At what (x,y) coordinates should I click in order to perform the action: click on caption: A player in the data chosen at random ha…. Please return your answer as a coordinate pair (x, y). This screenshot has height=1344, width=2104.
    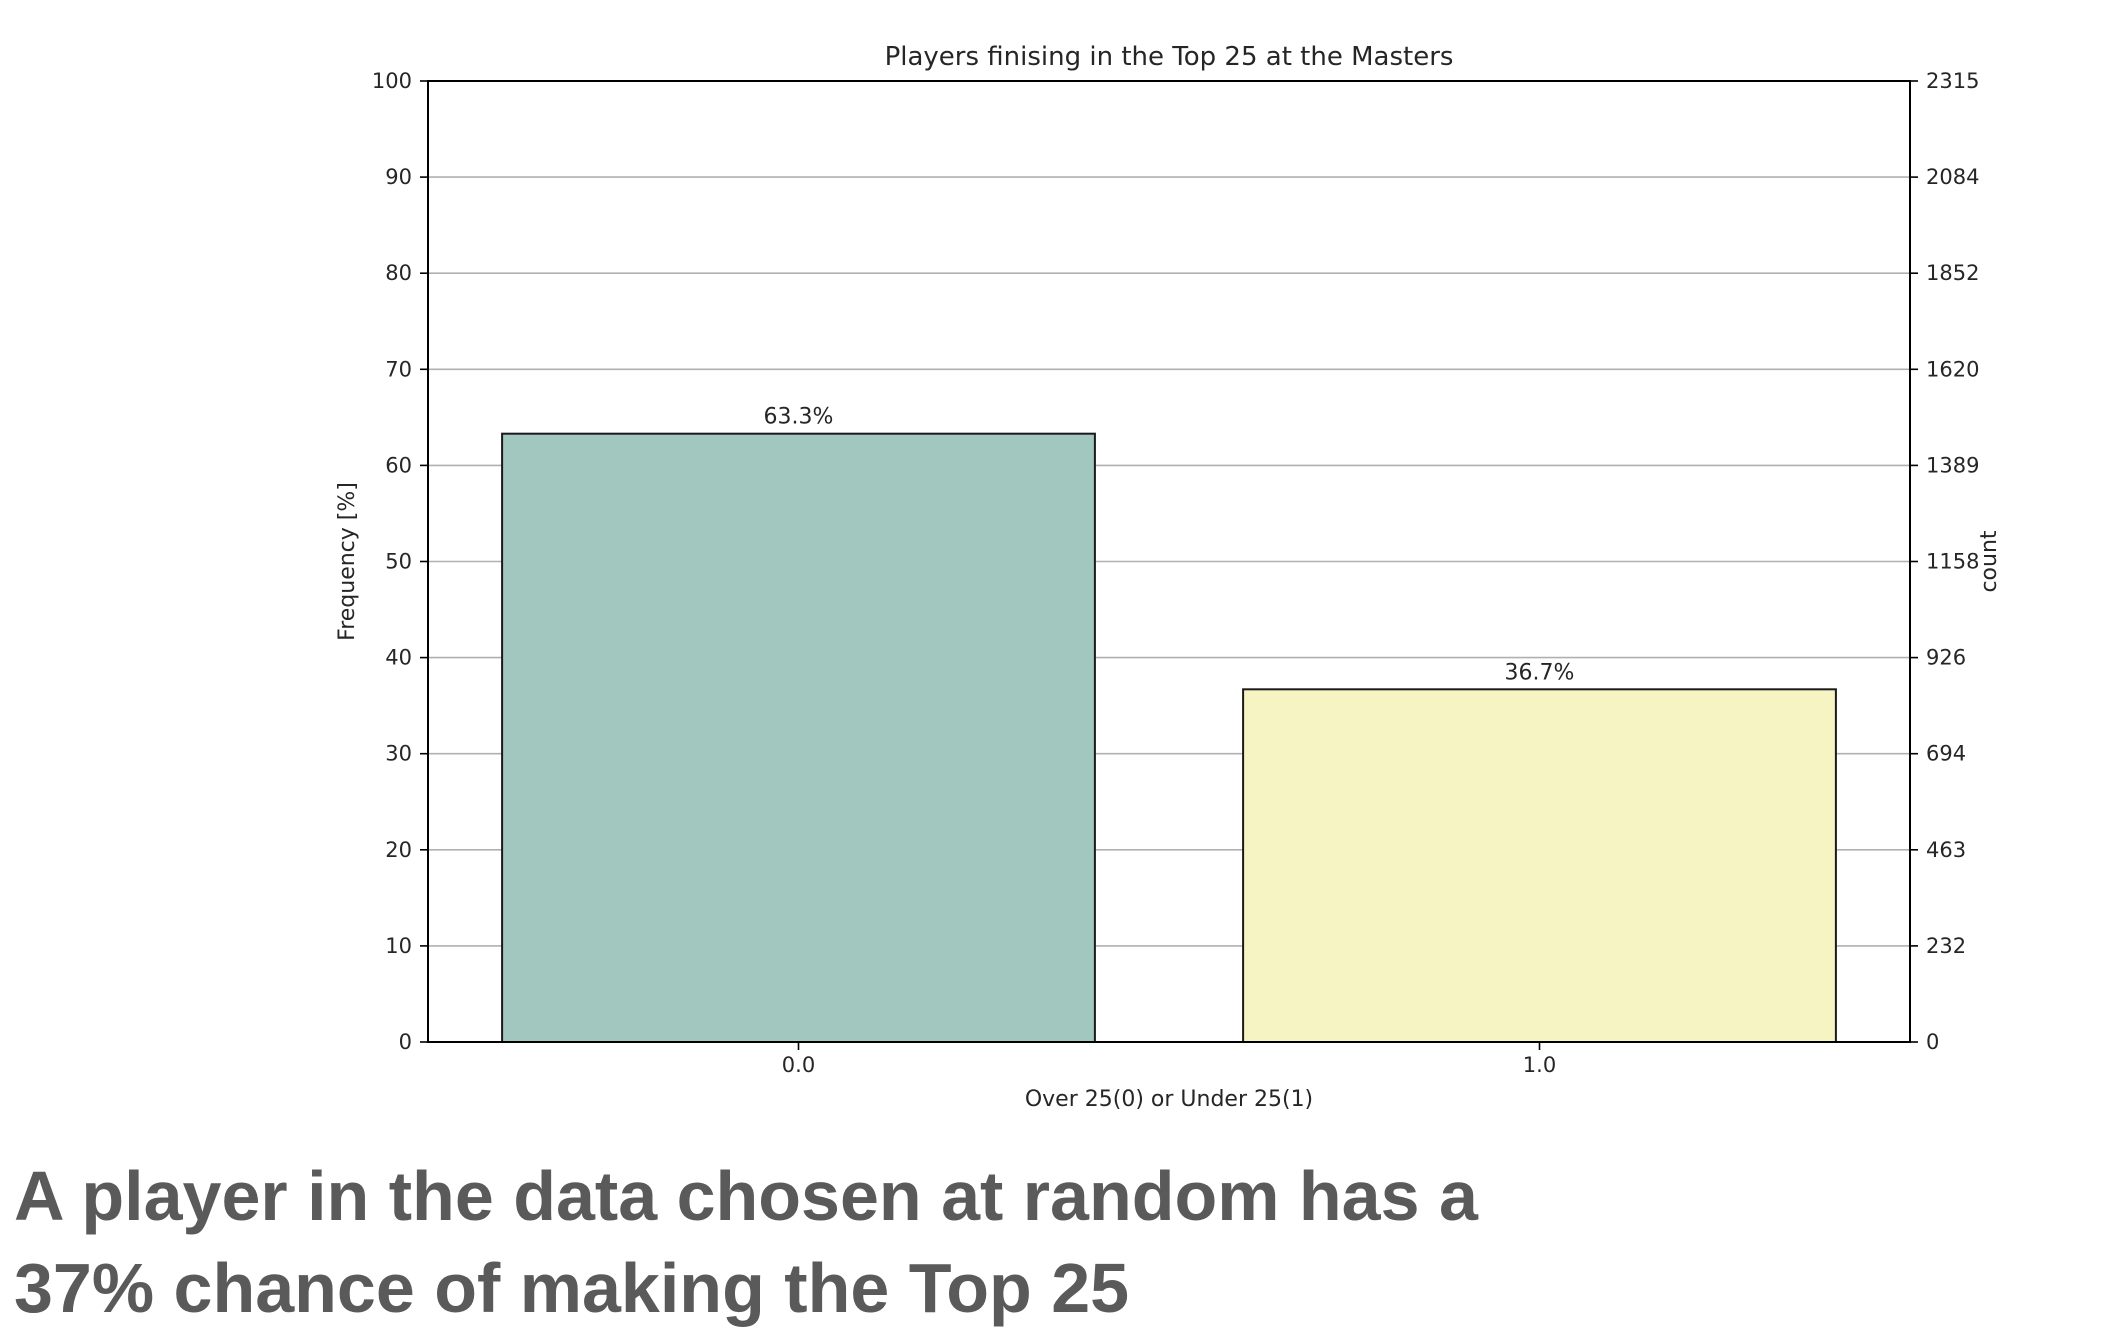
    Looking at the image, I should click on (864, 1242).